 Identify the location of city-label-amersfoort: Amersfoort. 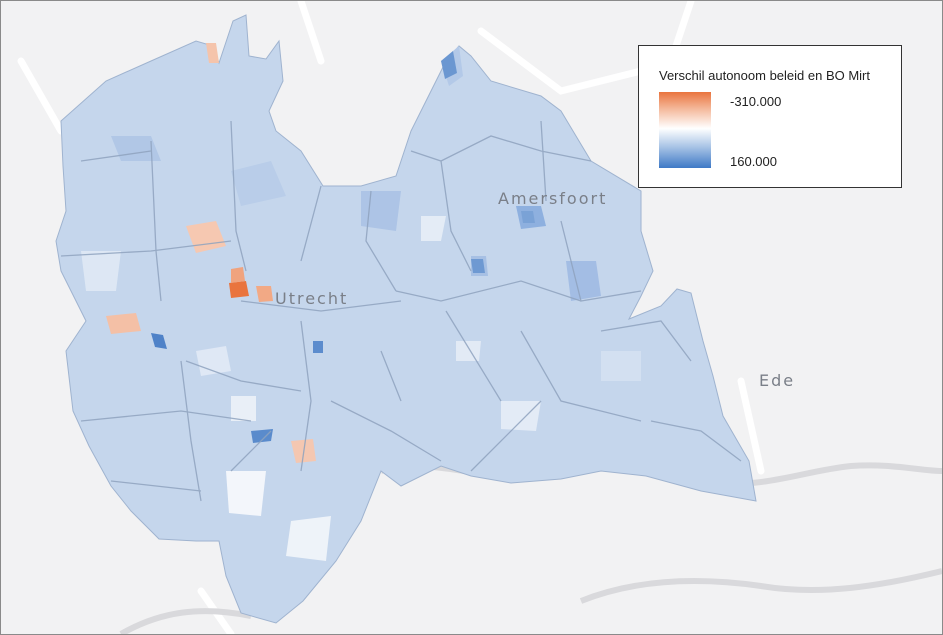
(553, 198).